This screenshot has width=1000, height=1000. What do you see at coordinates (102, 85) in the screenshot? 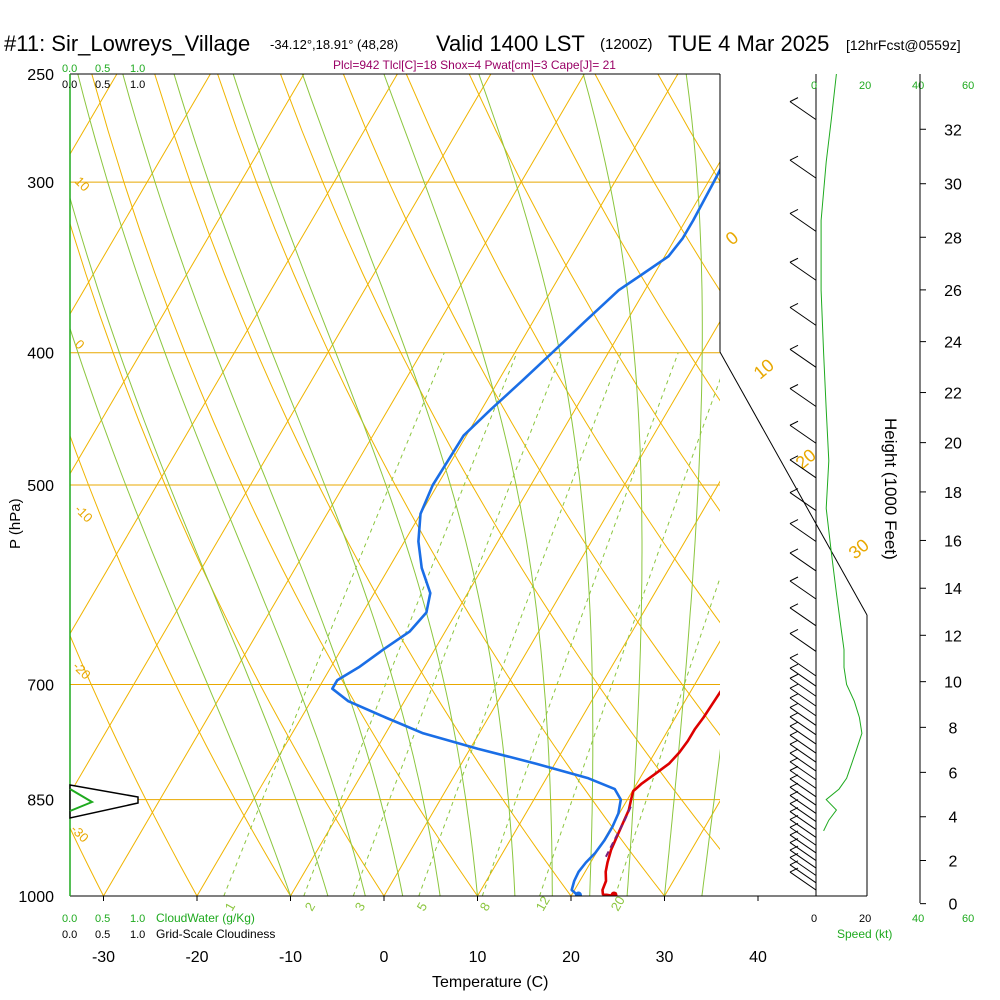
I see `cloud-top-black-1: 0.5` at bounding box center [102, 85].